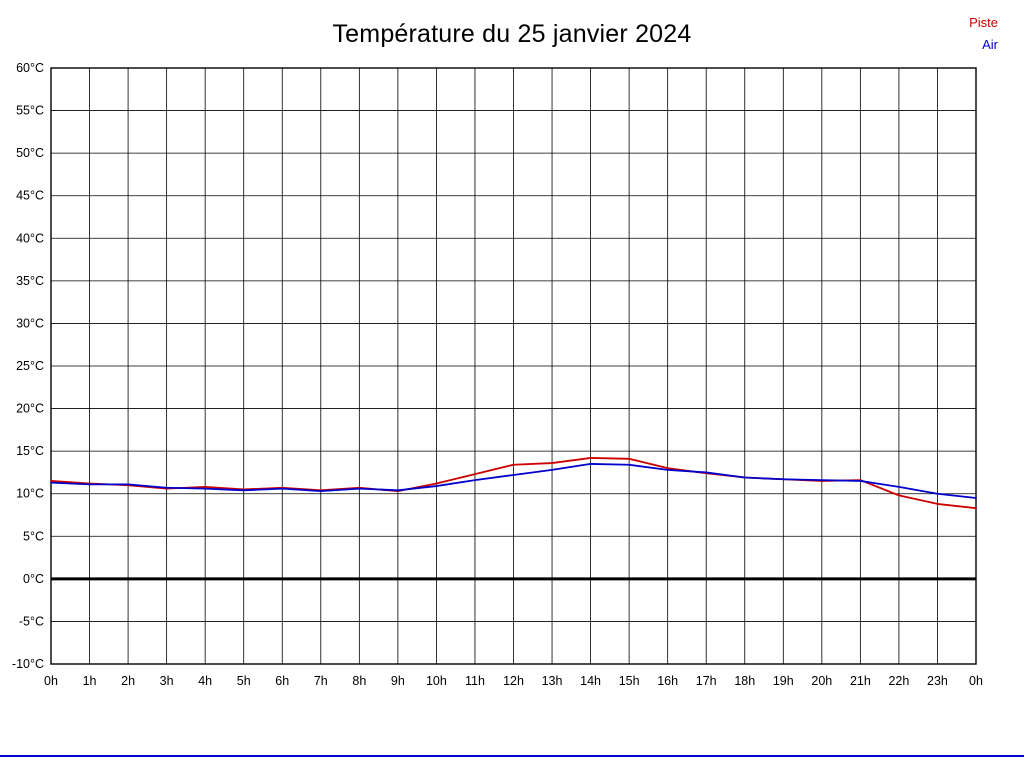  I want to click on bottom-divider-bar, so click(512, 756).